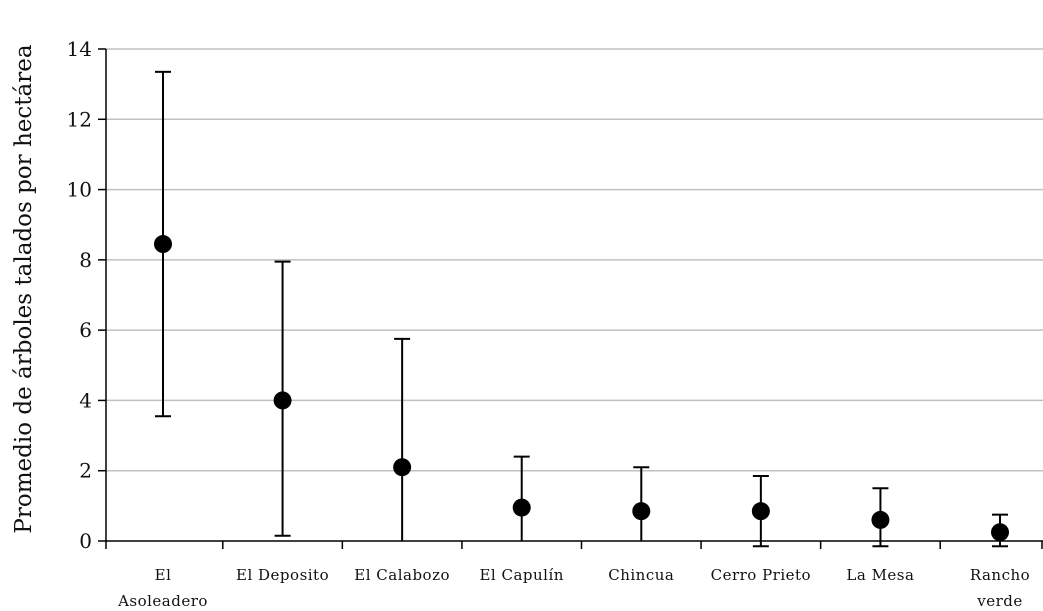  What do you see at coordinates (85, 330) in the screenshot?
I see `y-tick-label: 6` at bounding box center [85, 330].